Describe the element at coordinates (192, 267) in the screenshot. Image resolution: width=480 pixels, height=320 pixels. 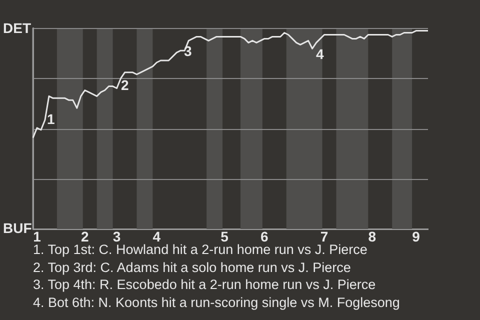
I see `text: 2. Top 3rd: C. Adams hit a solo home run vs J. Pierce` at that location.